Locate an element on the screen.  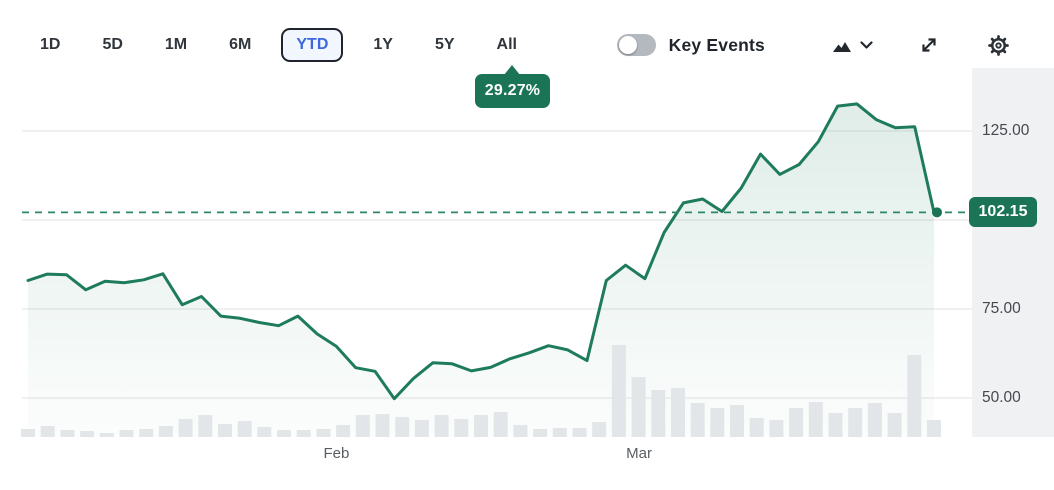
toolbar-right-cluster: Key Events is located at coordinates (835, 45).